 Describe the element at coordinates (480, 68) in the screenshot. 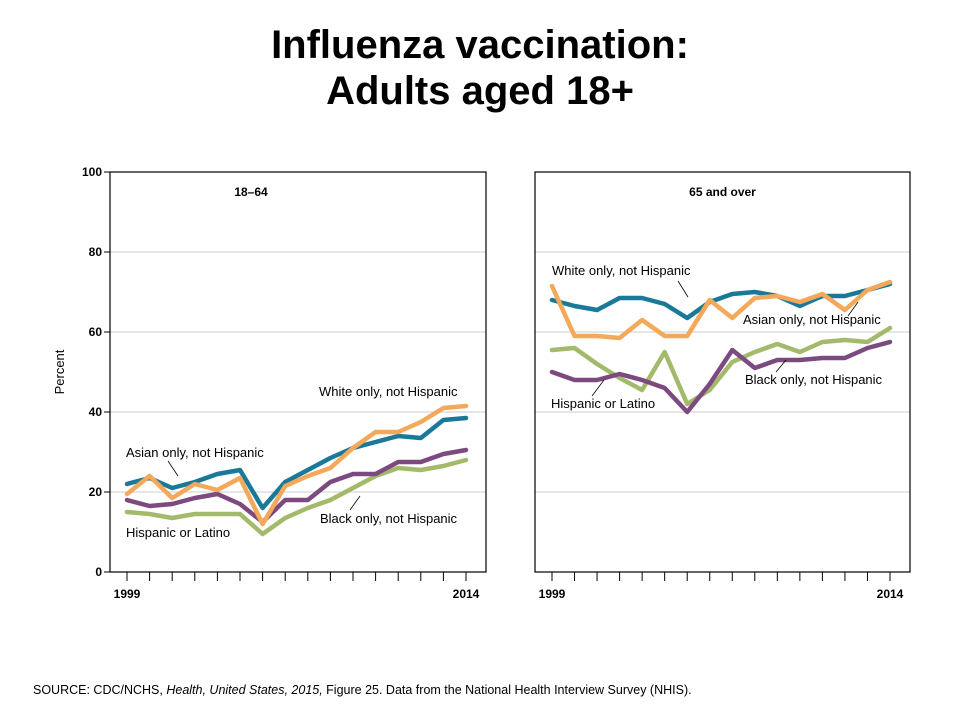

I see `page-title: Influenza vaccination: Adults aged 18+` at that location.